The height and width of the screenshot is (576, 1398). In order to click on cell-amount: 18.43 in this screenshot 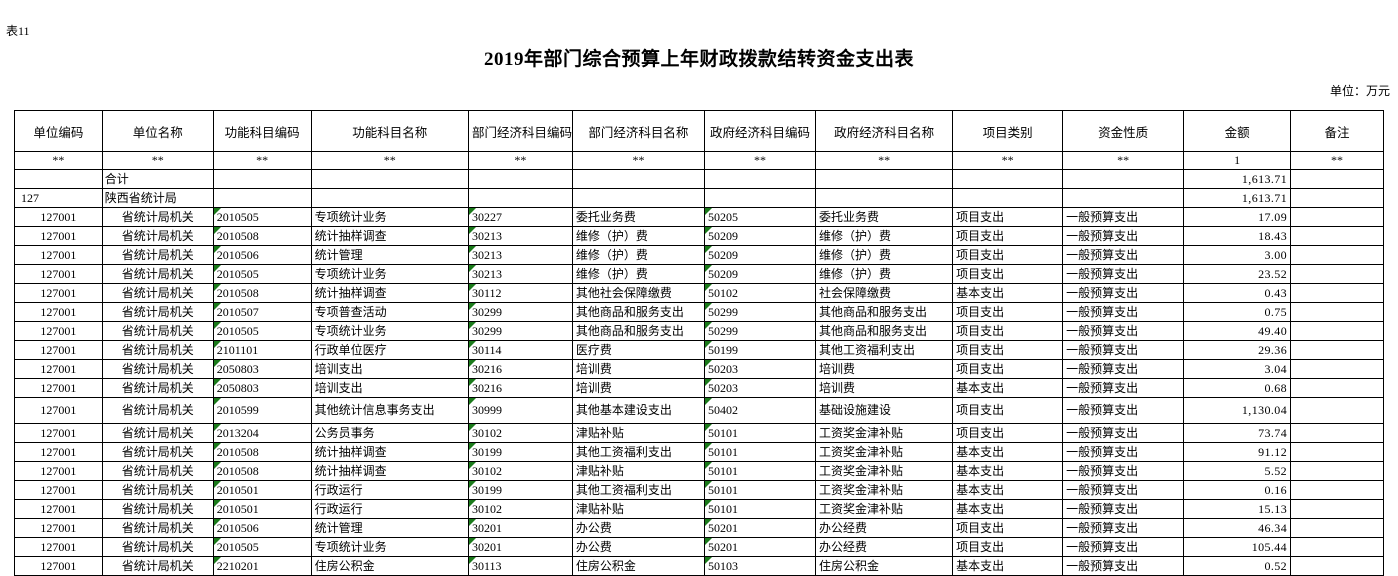, I will do `click(1237, 236)`.